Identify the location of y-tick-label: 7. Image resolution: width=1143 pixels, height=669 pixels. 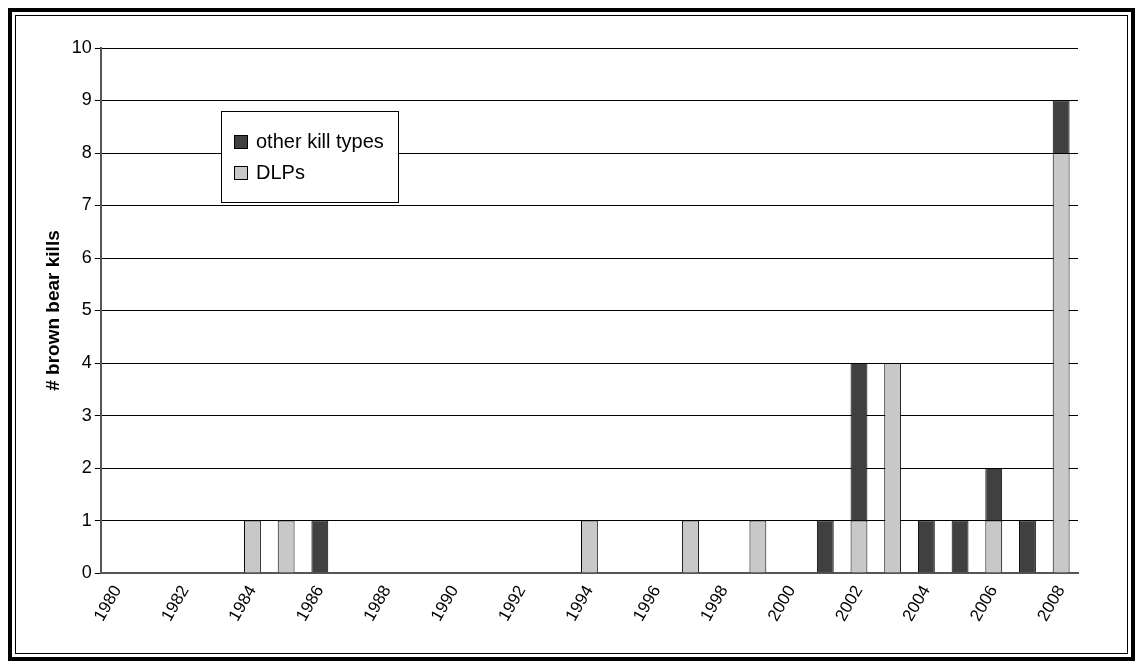
(86, 204).